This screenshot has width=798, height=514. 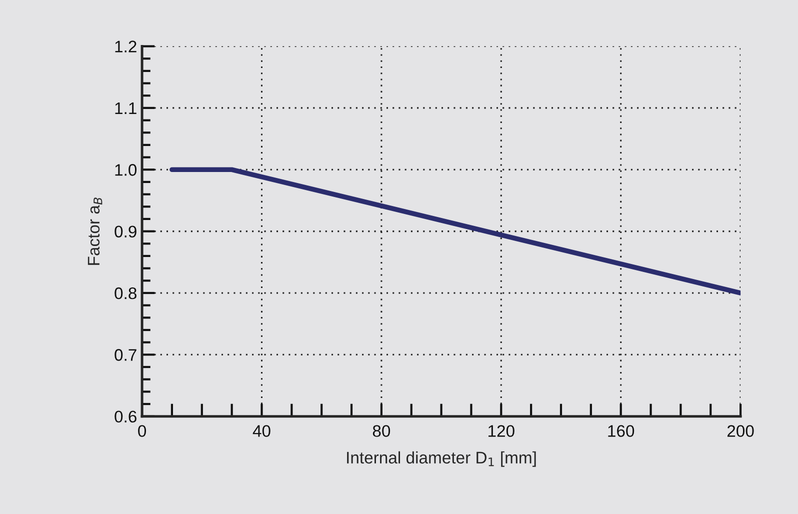 What do you see at coordinates (125, 416) in the screenshot?
I see `y-tick-label: 0.6` at bounding box center [125, 416].